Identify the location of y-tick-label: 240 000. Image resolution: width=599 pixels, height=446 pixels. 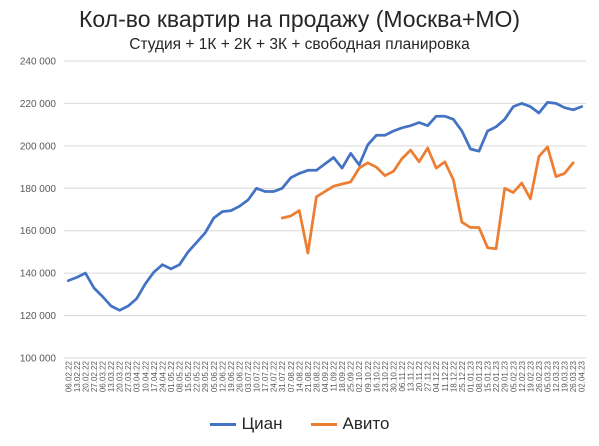
(38, 62).